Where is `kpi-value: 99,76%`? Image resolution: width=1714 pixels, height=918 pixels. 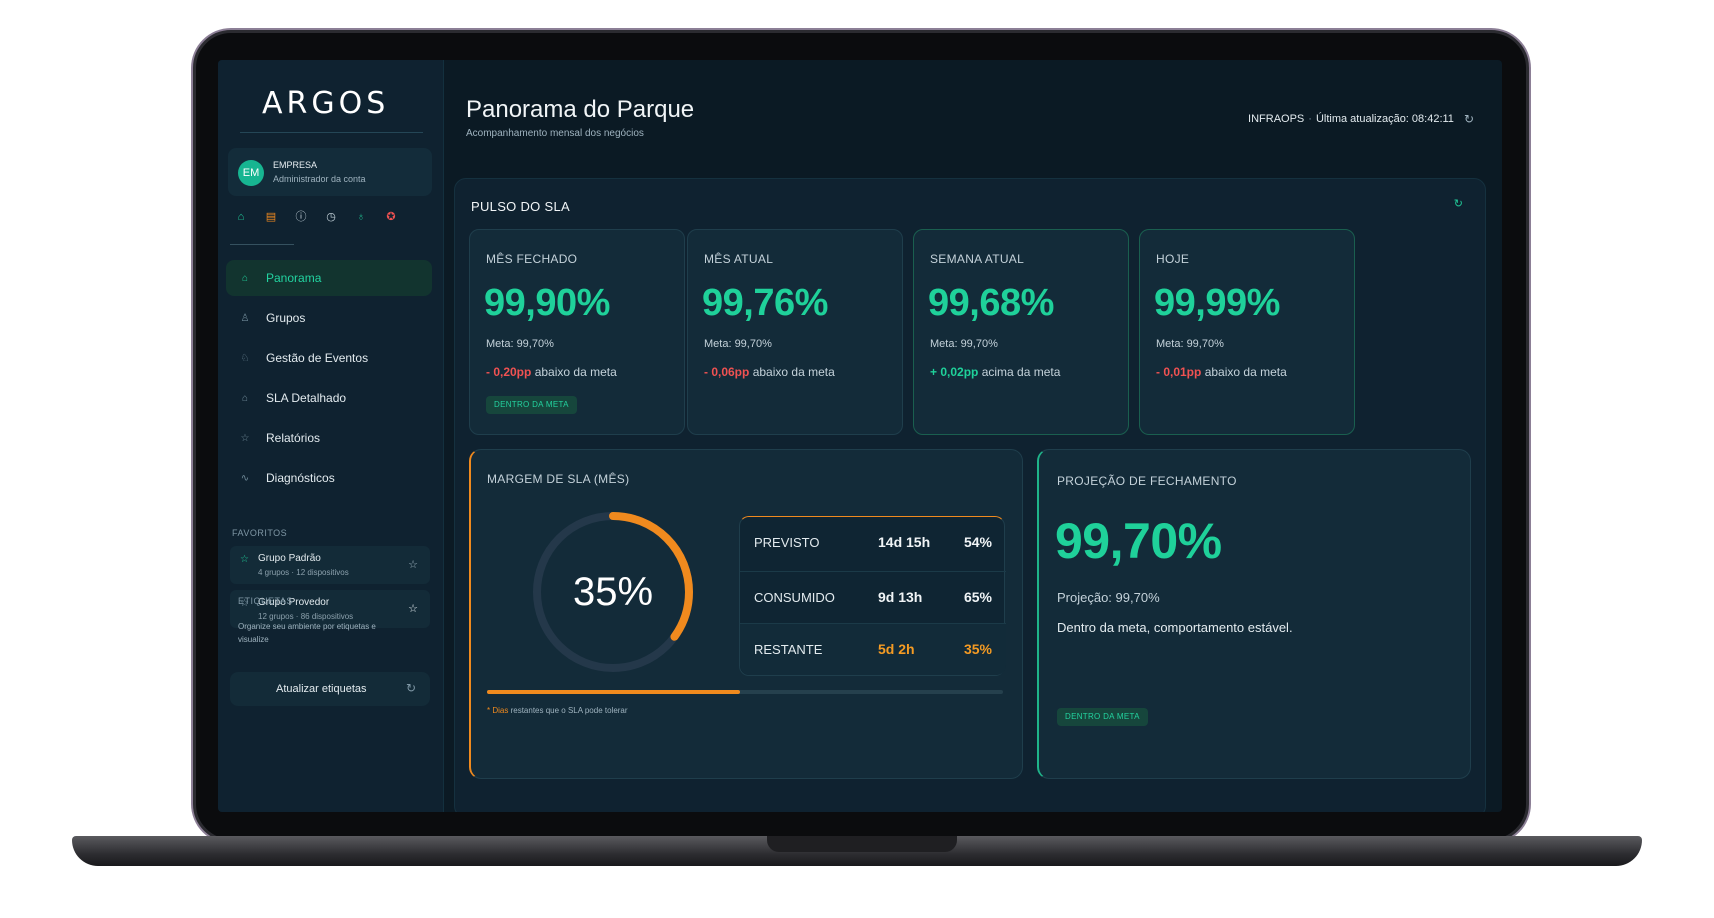 kpi-value: 99,76% is located at coordinates (765, 303).